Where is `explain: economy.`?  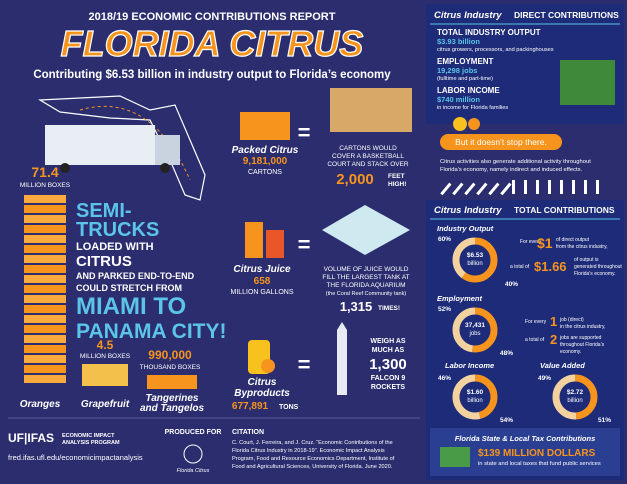 explain: economy. is located at coordinates (570, 352).